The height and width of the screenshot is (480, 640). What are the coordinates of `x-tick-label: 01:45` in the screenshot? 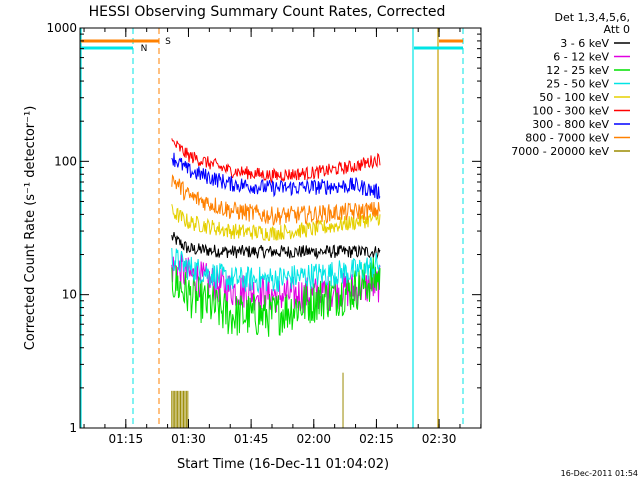 It's located at (251, 439).